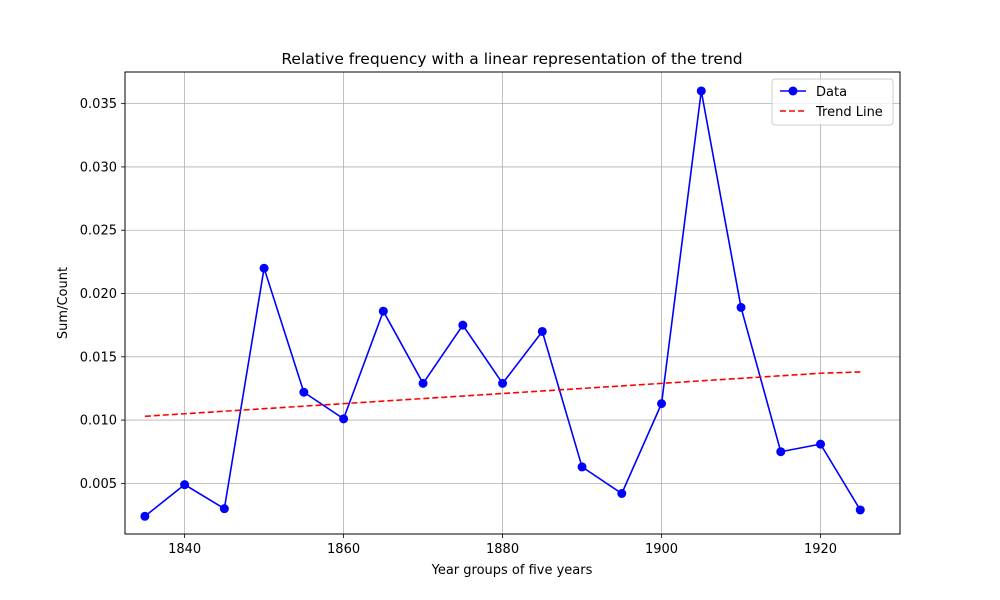 Image resolution: width=1000 pixels, height=600 pixels. What do you see at coordinates (832, 102) in the screenshot?
I see `legend: Data Trend Line` at bounding box center [832, 102].